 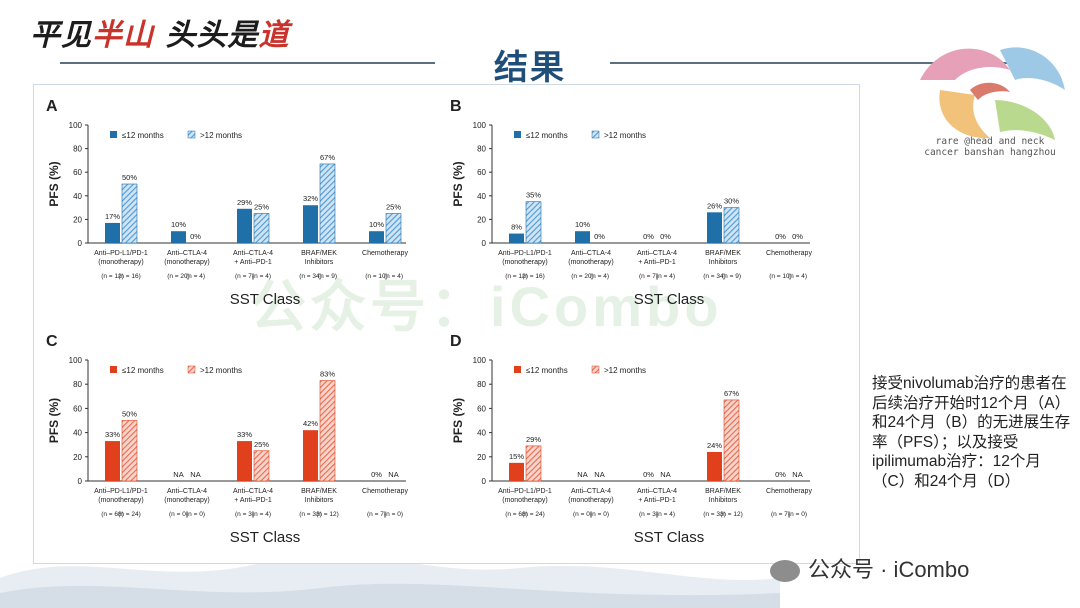 I want to click on panel-a-legend-label-2: >12 months, so click(x=221, y=135).